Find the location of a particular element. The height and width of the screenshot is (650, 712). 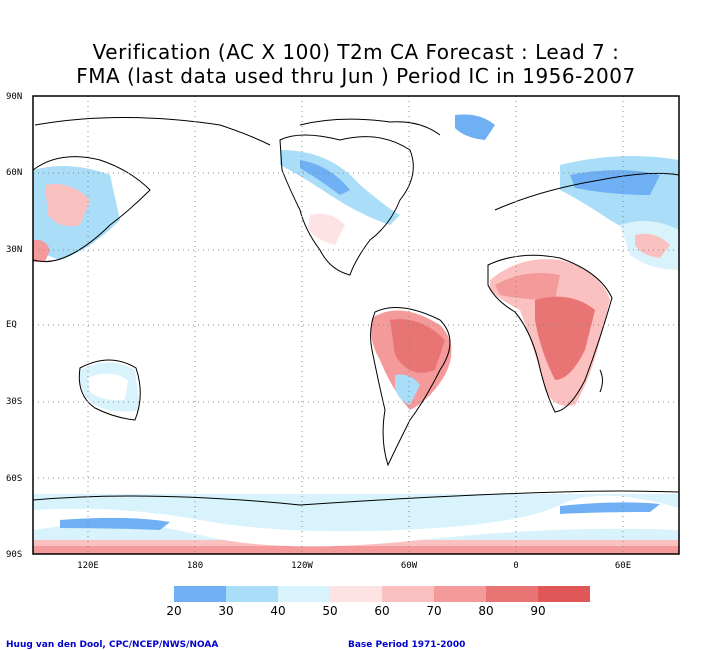

colorbar is located at coordinates (382, 594).